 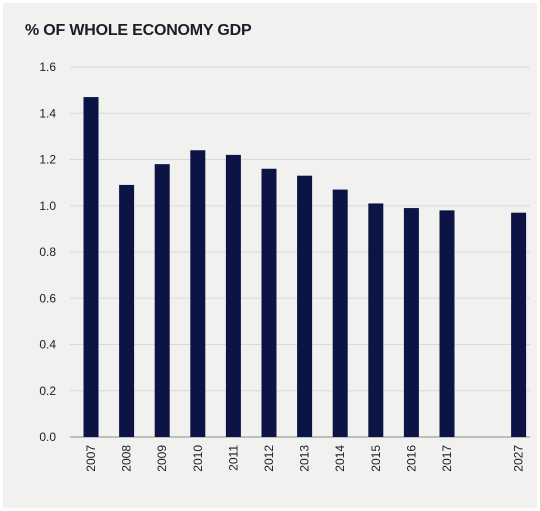 I want to click on bar-2008, so click(x=126, y=311).